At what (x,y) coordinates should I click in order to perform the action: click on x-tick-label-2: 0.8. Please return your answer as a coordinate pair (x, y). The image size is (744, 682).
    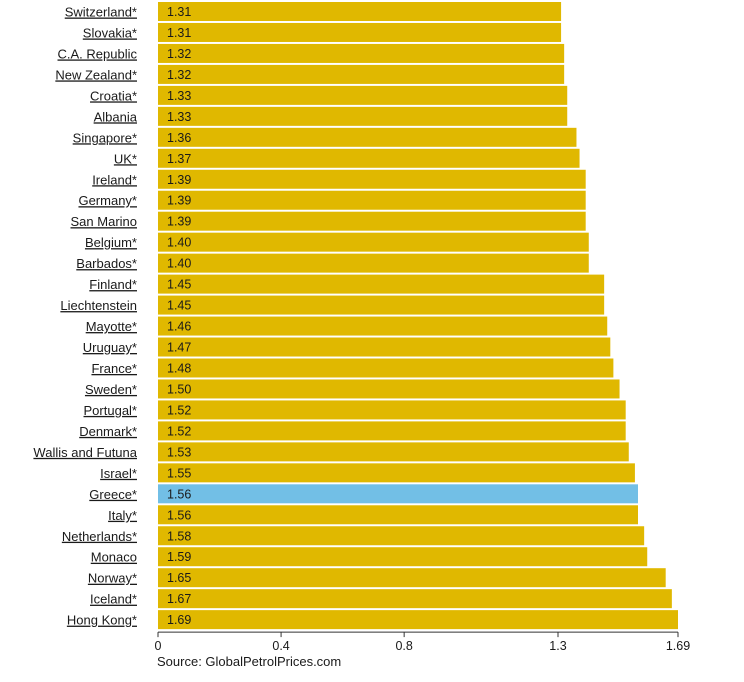
    Looking at the image, I should click on (403, 646).